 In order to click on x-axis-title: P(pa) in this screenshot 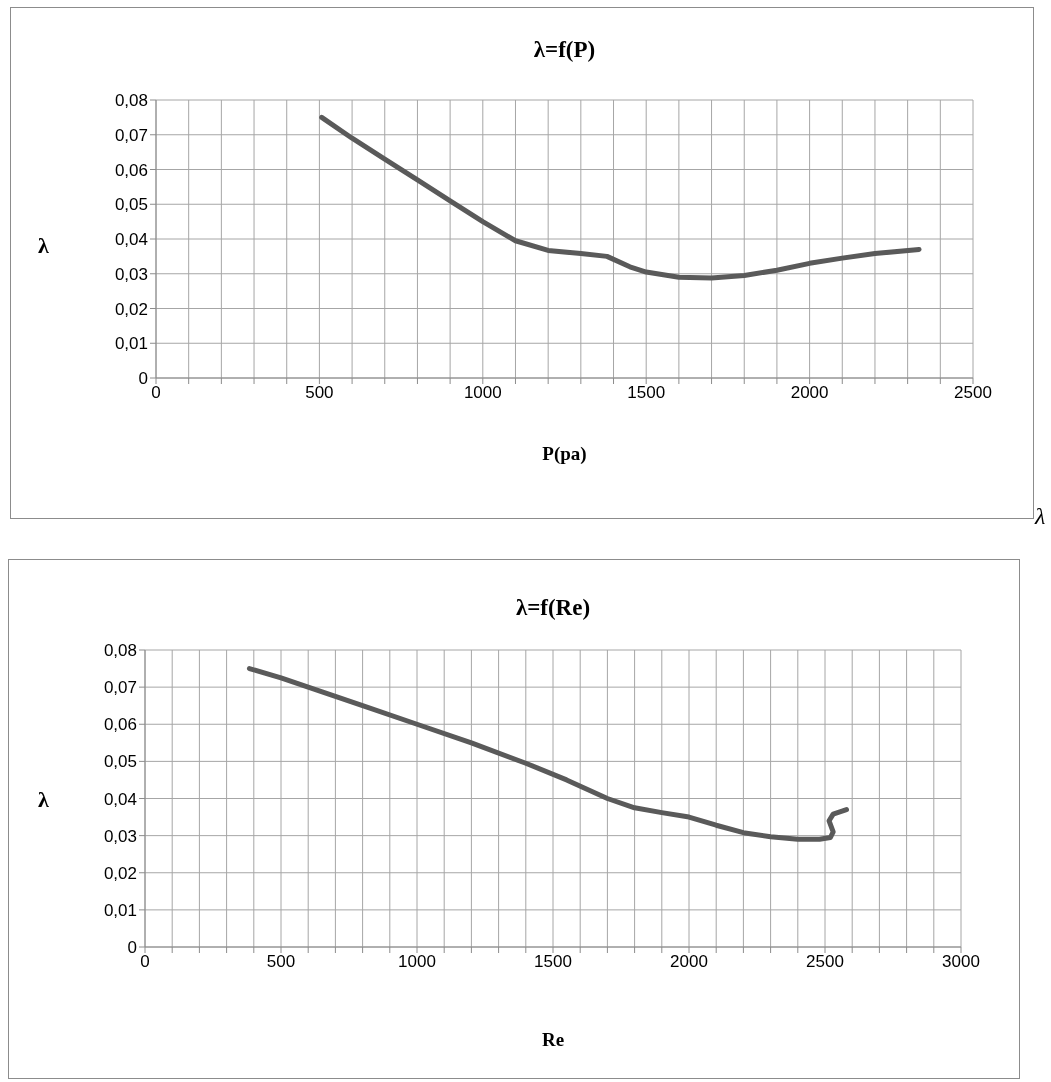, I will do `click(564, 454)`.